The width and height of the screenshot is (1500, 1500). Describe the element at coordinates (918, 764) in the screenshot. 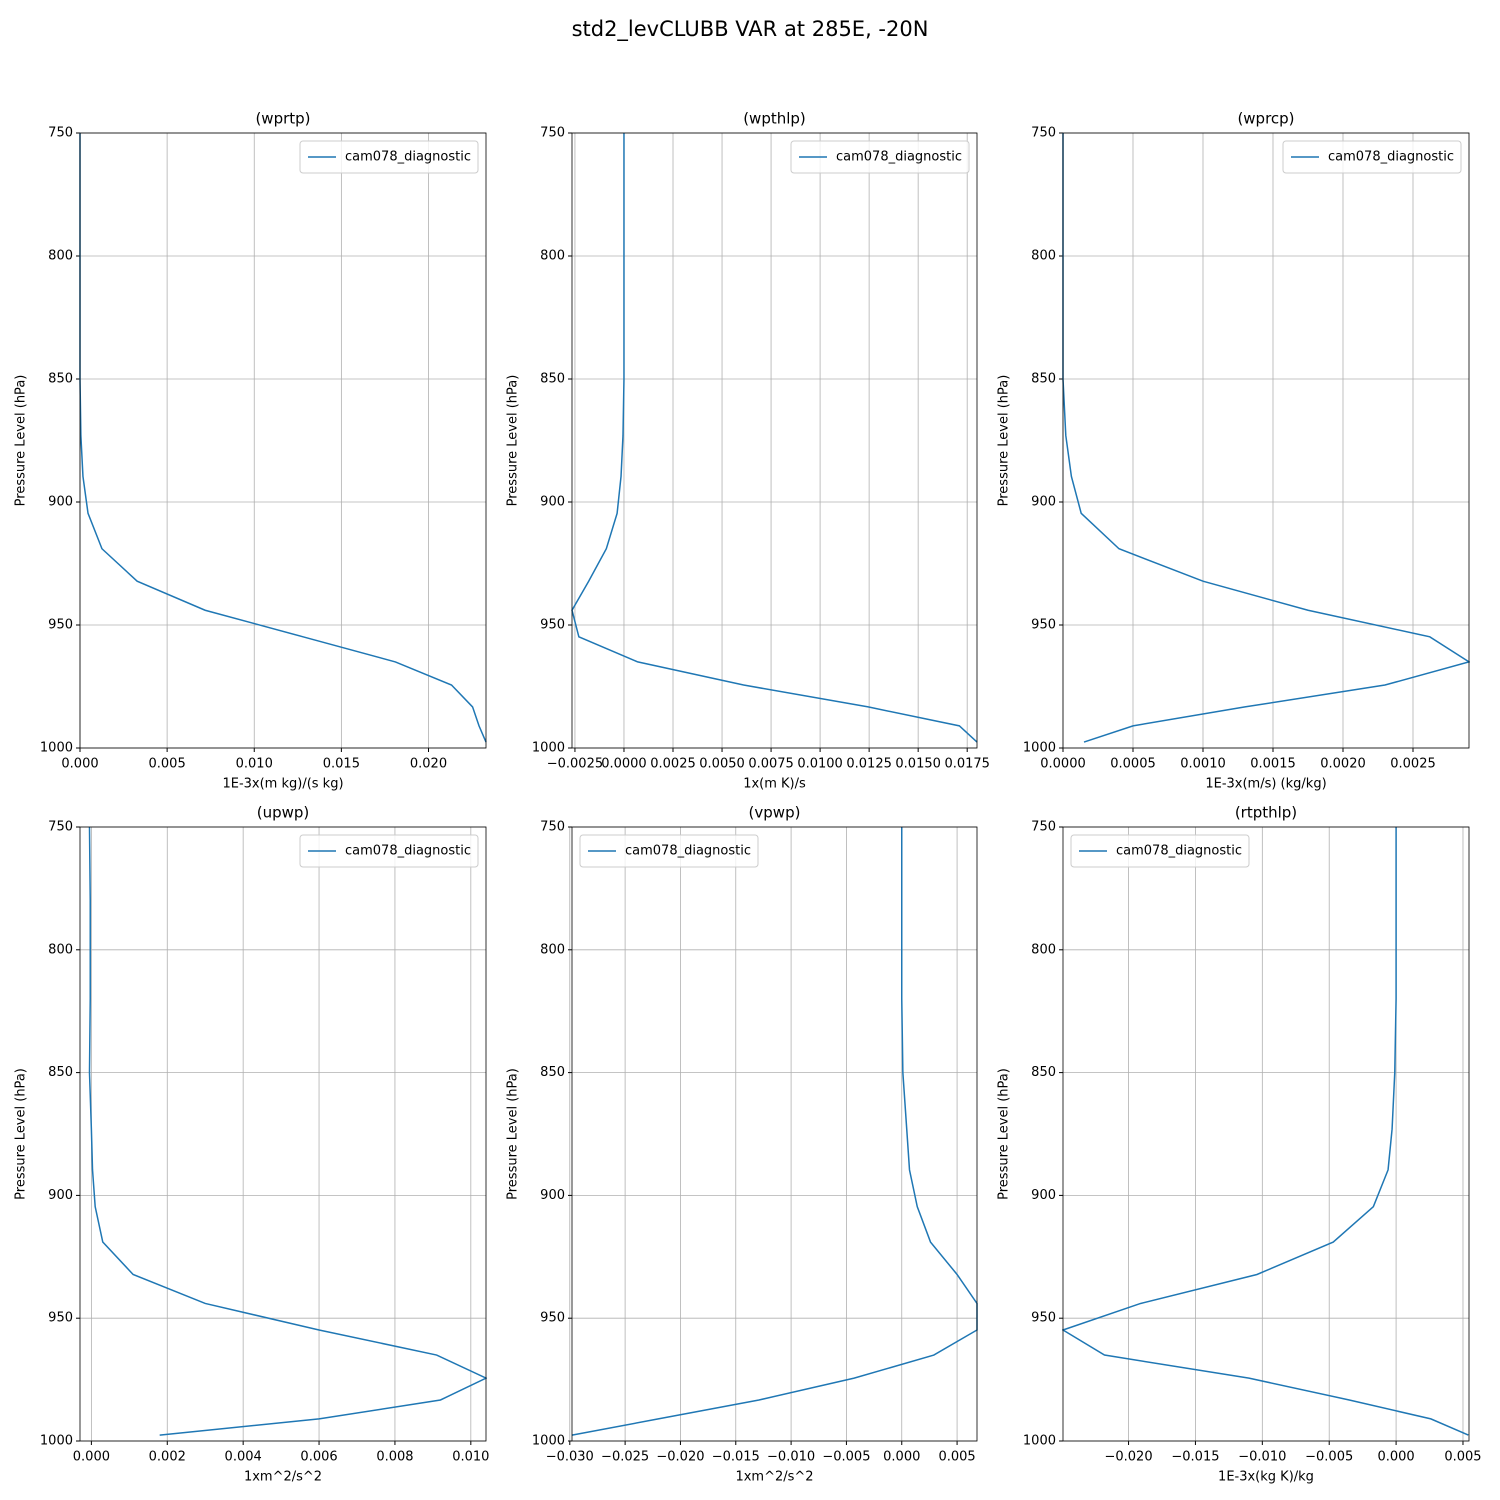

I see `x-tick-label: 0.0150` at that location.